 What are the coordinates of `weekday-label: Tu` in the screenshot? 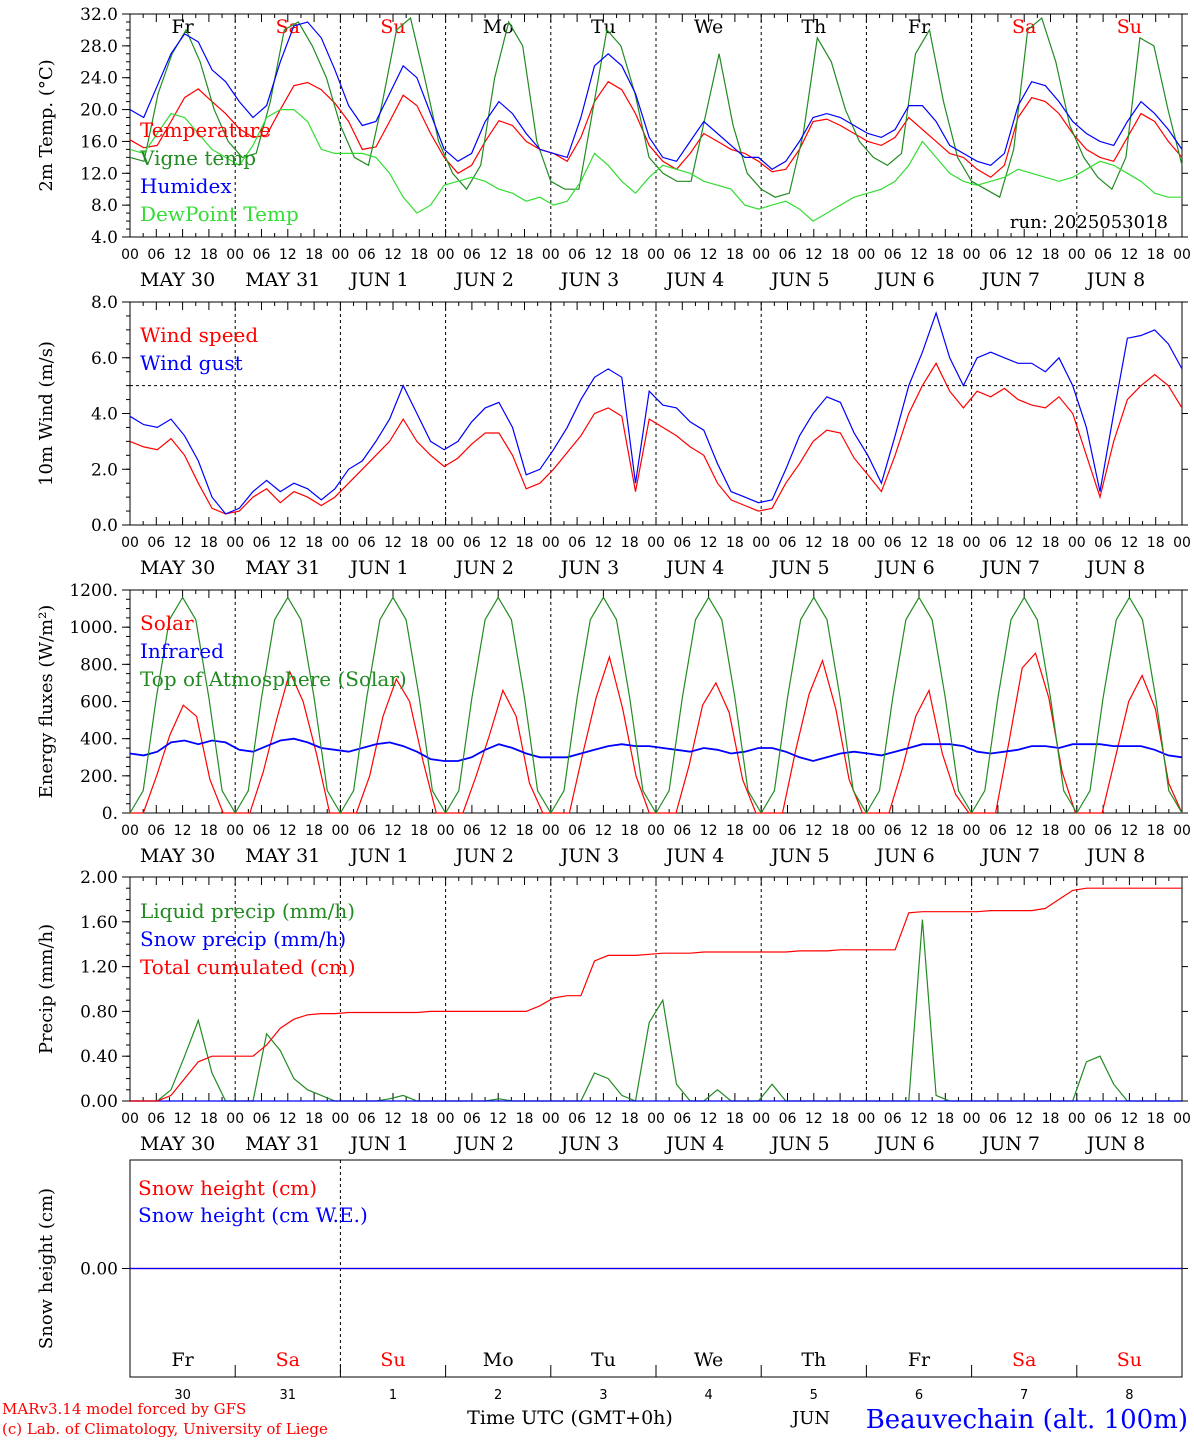 It's located at (603, 27).